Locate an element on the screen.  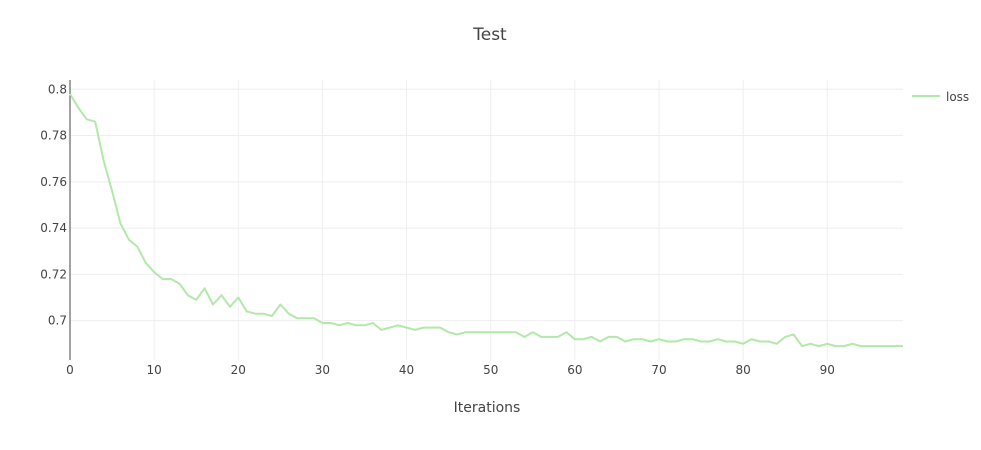
x-tick-label: 70 is located at coordinates (658, 370).